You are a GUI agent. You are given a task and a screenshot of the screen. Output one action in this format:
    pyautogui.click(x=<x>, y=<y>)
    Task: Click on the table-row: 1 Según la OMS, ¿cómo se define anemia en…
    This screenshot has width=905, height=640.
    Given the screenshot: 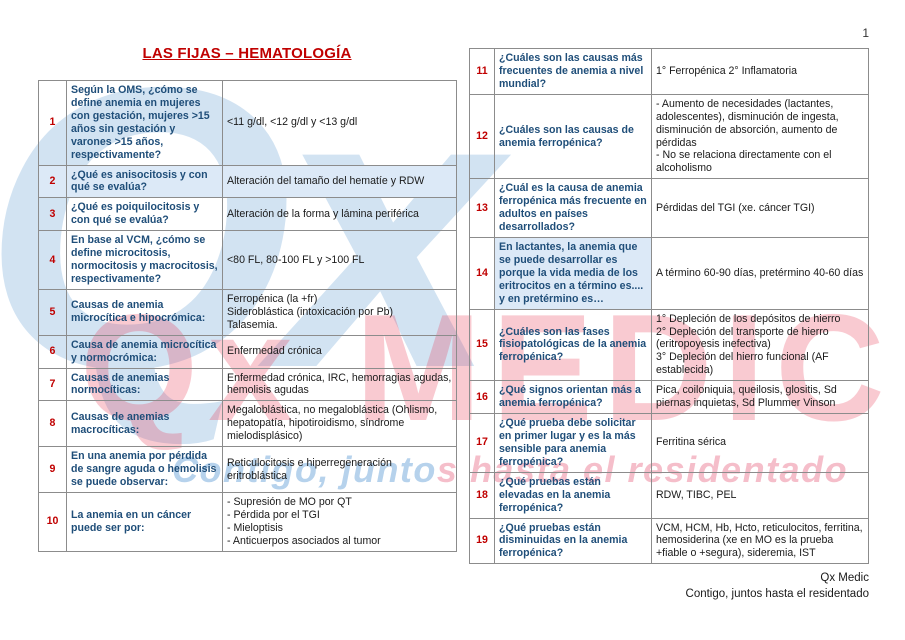 What is the action you would take?
    pyautogui.click(x=247, y=123)
    